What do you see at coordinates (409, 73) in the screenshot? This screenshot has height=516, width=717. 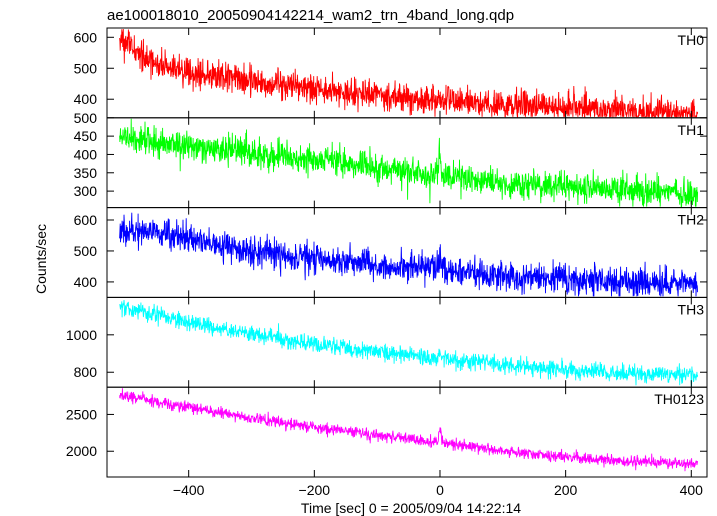 I see `series-th0-line` at bounding box center [409, 73].